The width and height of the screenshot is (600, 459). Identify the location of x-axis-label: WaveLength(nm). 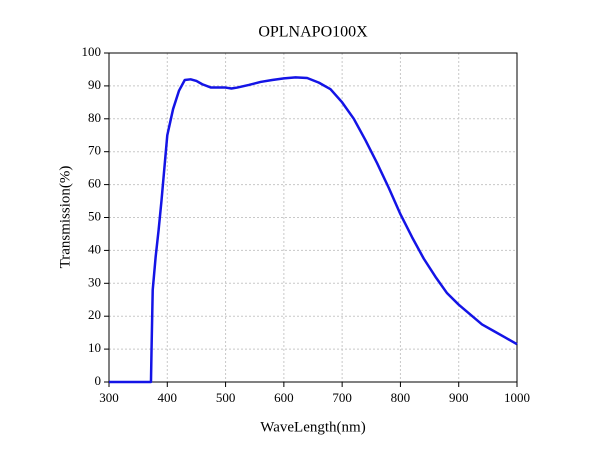
(312, 427).